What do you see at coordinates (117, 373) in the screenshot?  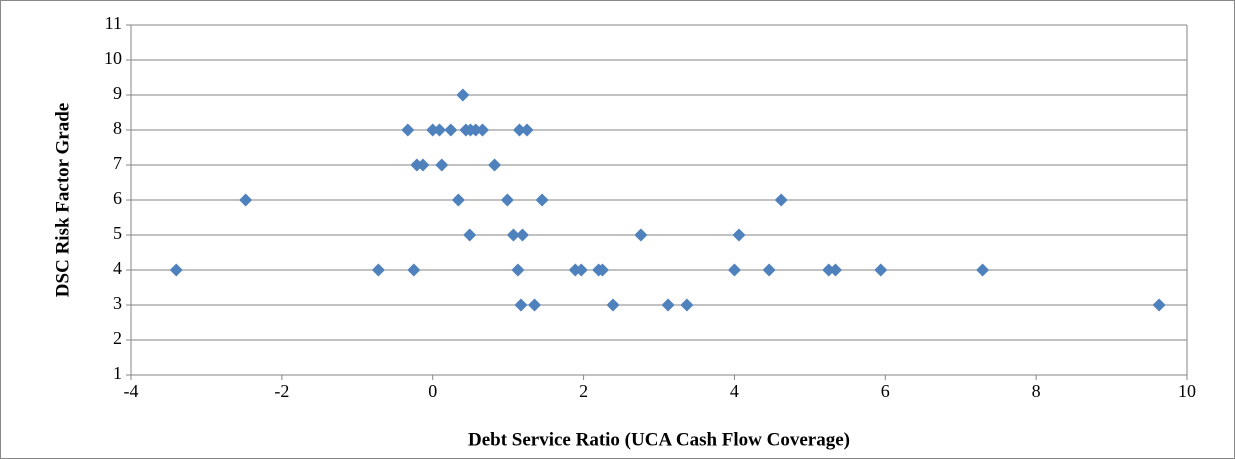 I see `y-tick-label: 1` at bounding box center [117, 373].